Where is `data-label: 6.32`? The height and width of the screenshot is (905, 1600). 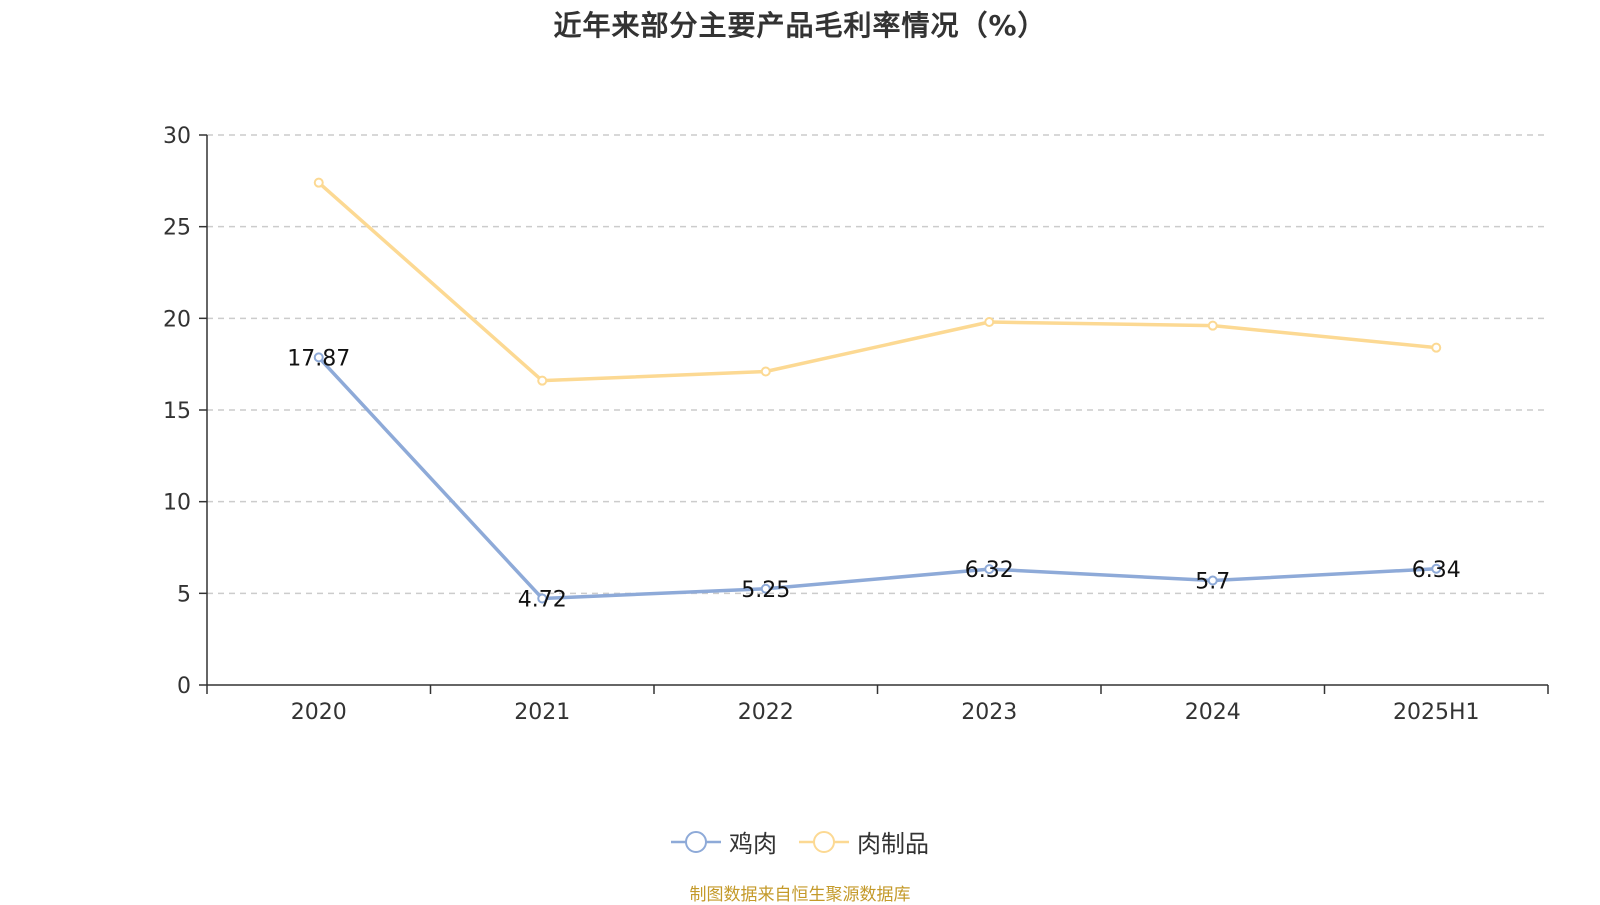 data-label: 6.32 is located at coordinates (989, 570).